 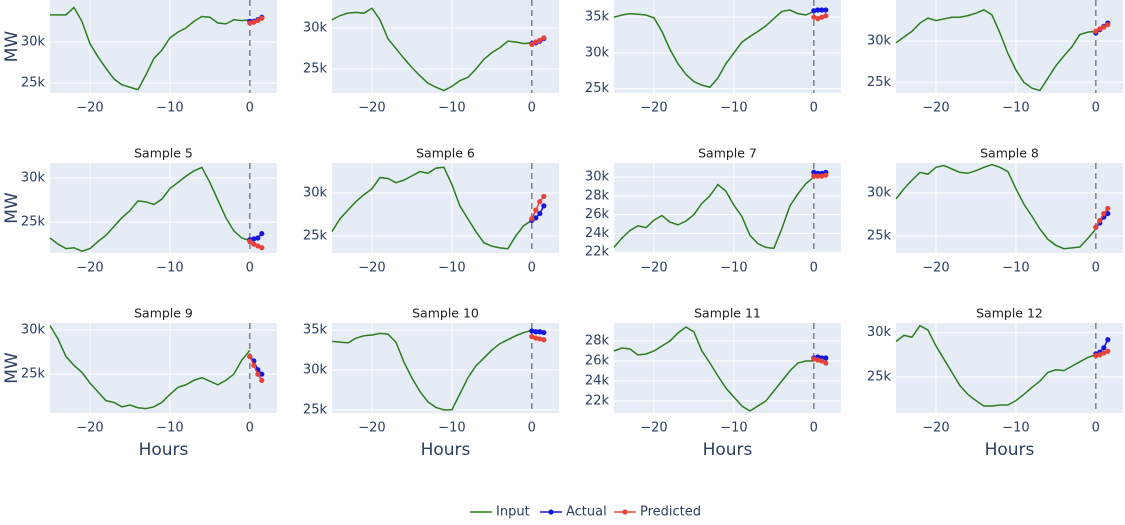 I want to click on y-tick-label: 24k, so click(x=597, y=233).